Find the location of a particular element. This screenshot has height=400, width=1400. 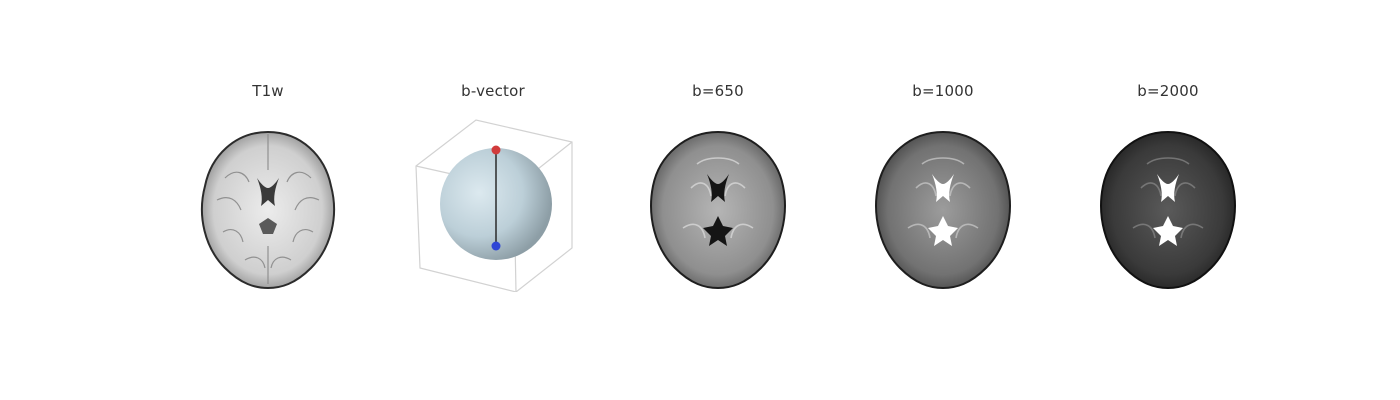

panel-title-b650: b=650 is located at coordinates (718, 91).